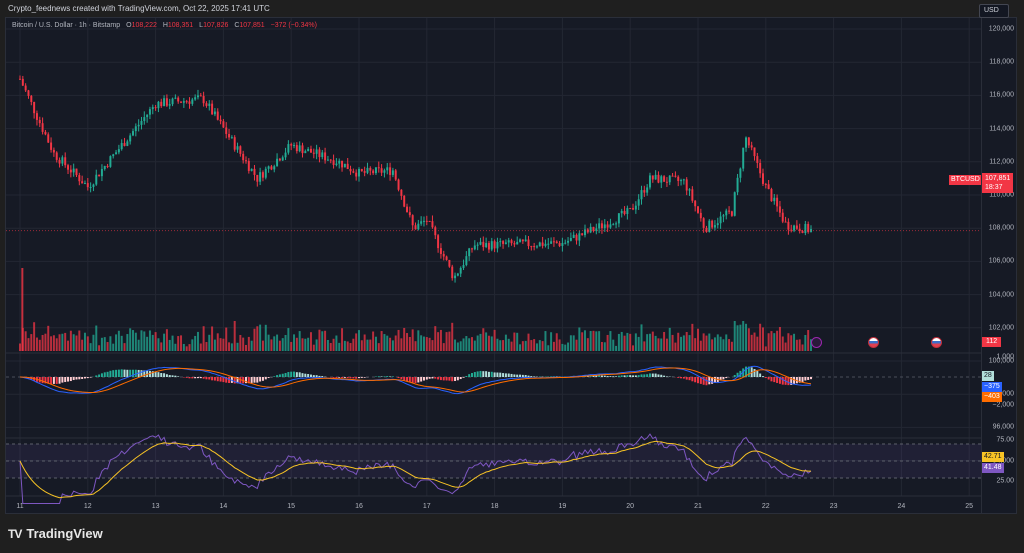 This screenshot has width=1024, height=553. I want to click on macd-line-tag: −375, so click(992, 387).